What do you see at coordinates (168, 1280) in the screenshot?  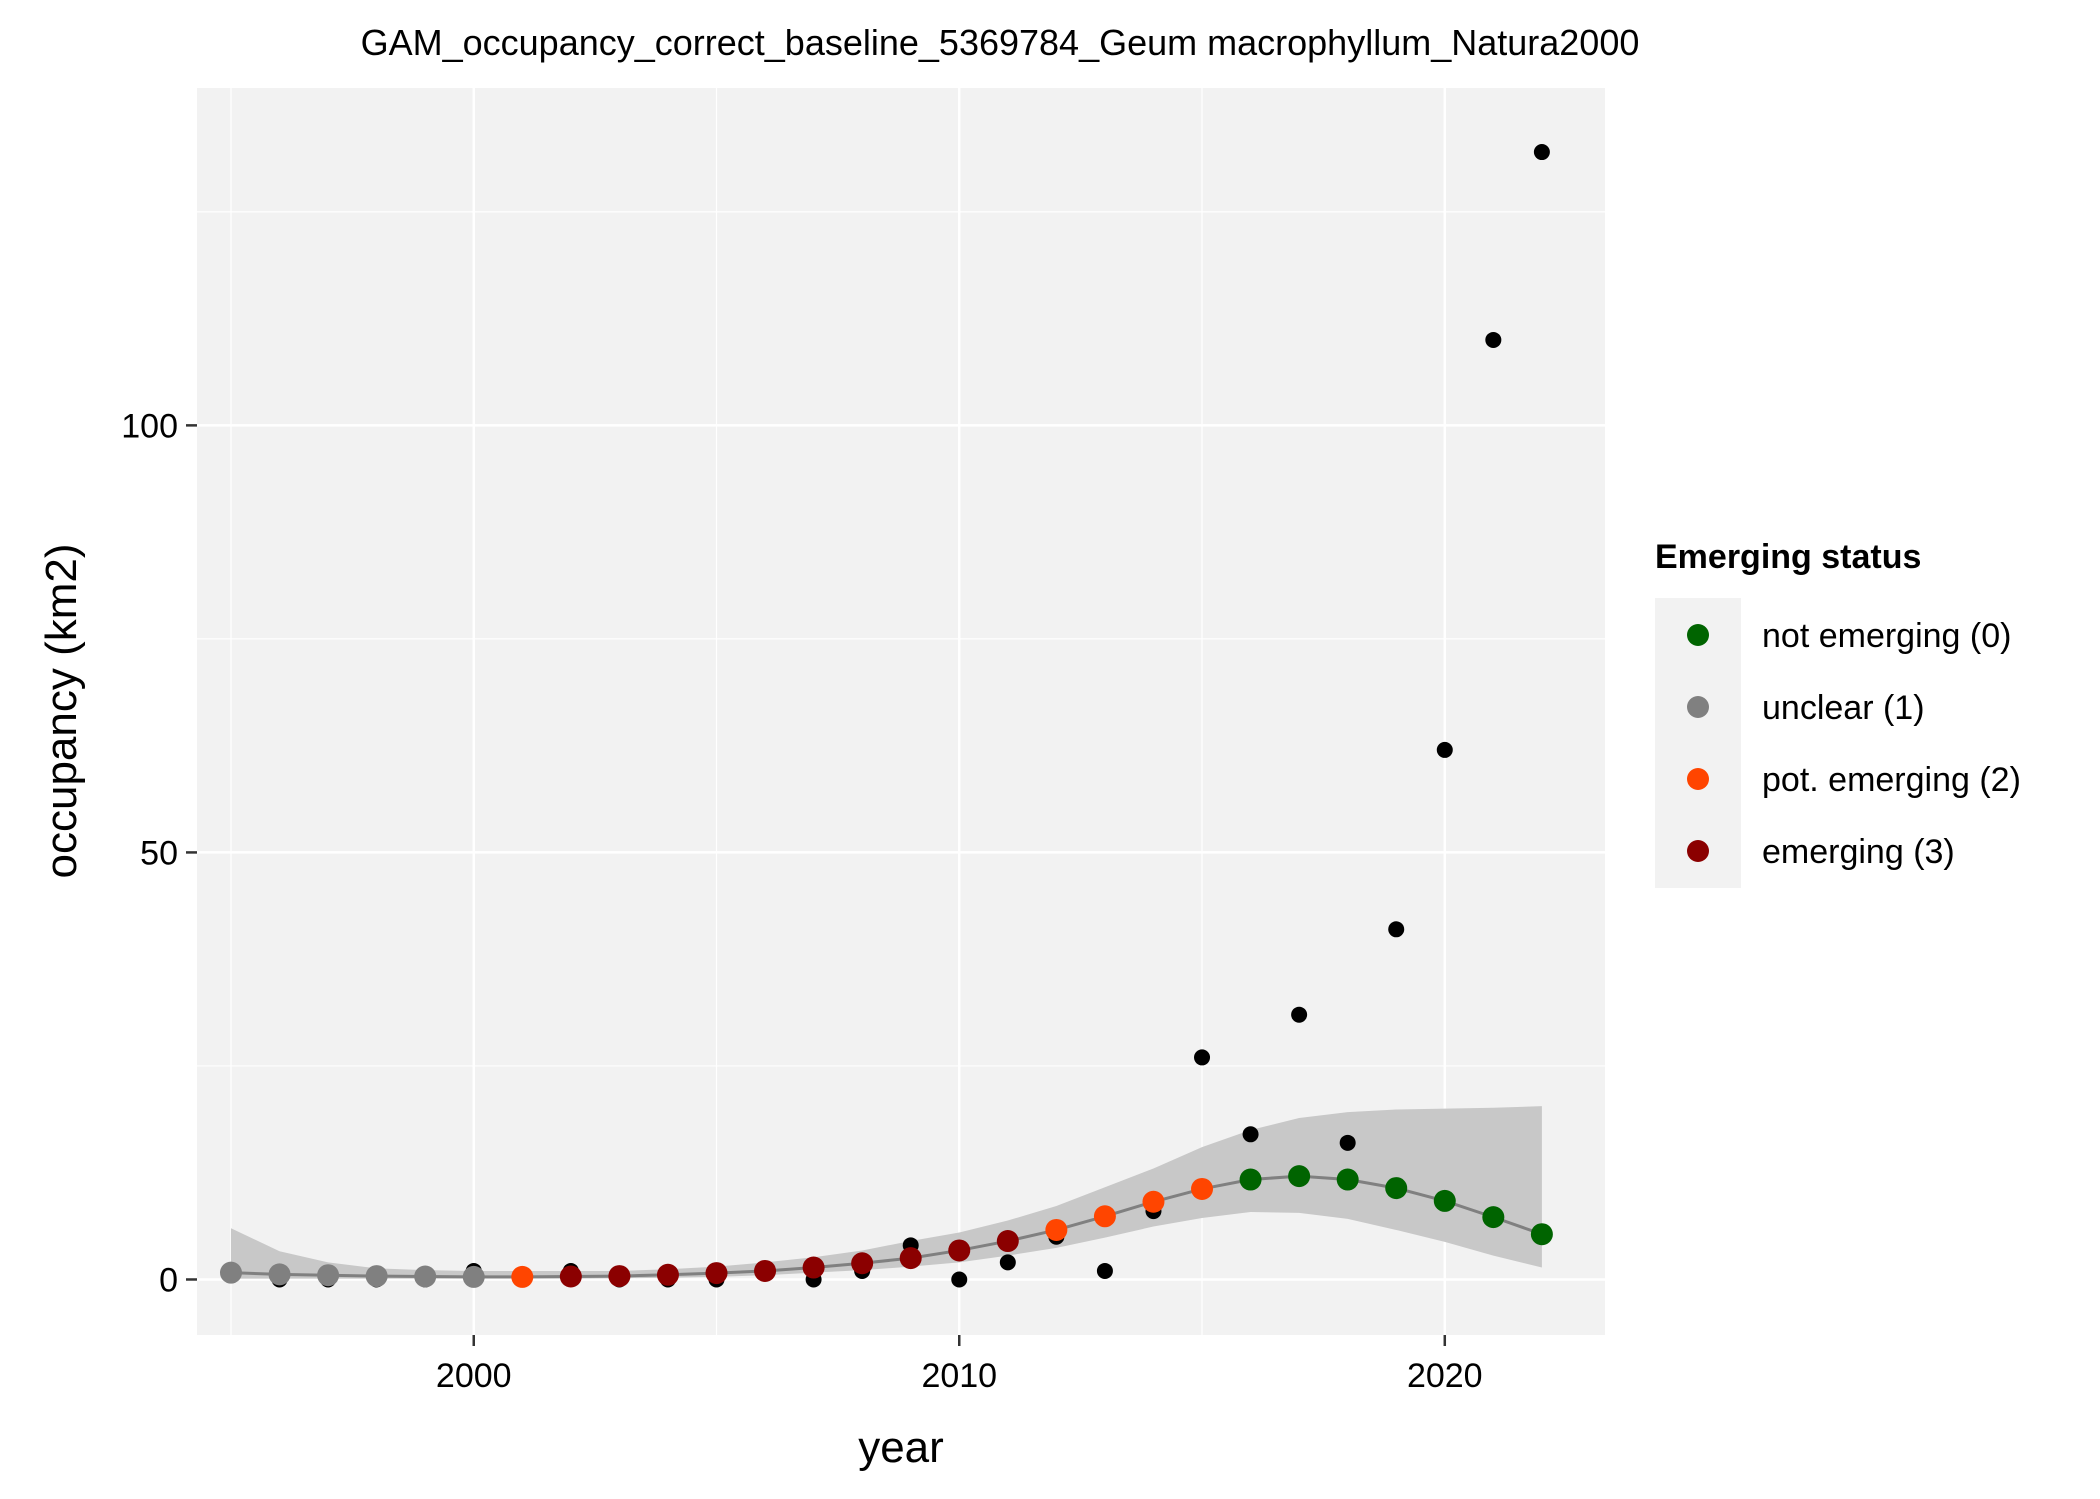 I see `y-tick-label: 0` at bounding box center [168, 1280].